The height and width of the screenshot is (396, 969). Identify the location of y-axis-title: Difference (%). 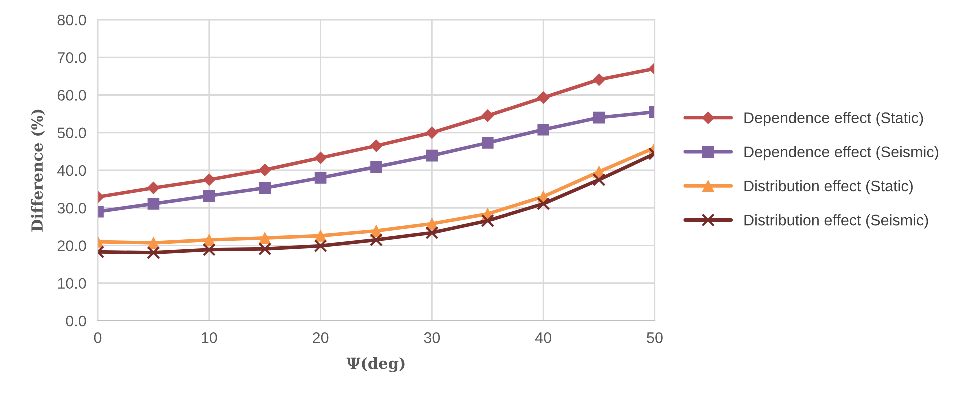
(38, 171).